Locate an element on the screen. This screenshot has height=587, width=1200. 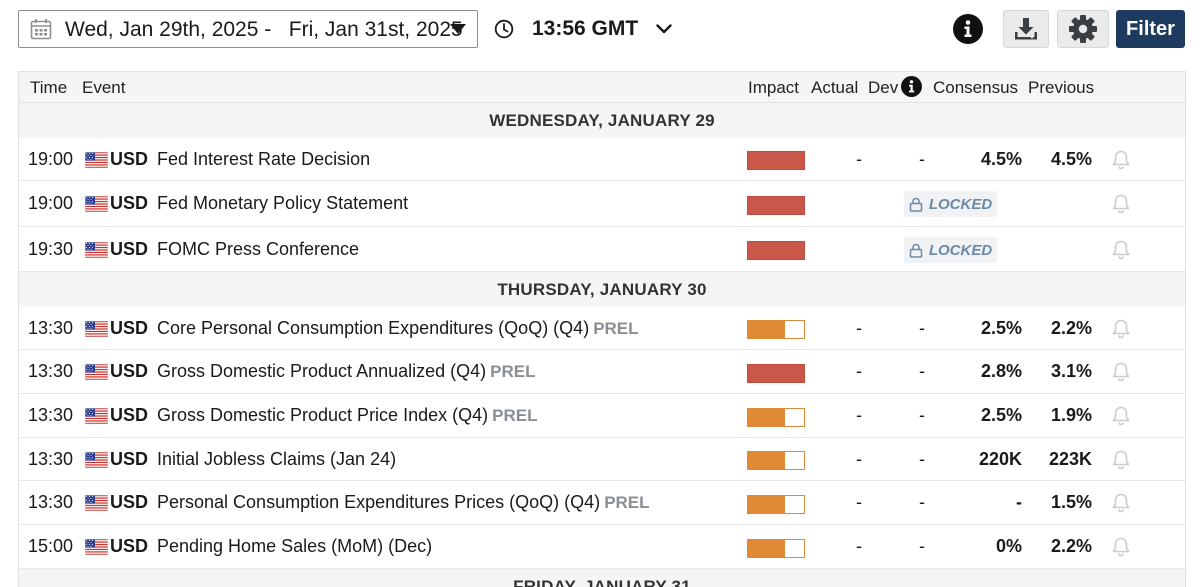
day-label: FRIDAY, JANUARY 31 is located at coordinates (602, 582).